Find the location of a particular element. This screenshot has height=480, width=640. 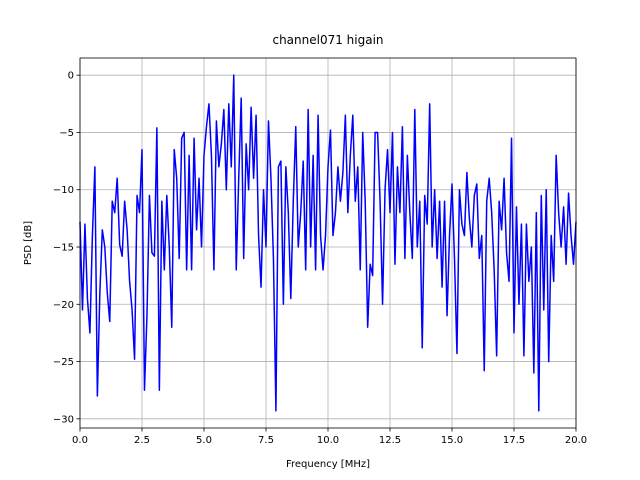

x-tick-label: 2.5 is located at coordinates (142, 440).